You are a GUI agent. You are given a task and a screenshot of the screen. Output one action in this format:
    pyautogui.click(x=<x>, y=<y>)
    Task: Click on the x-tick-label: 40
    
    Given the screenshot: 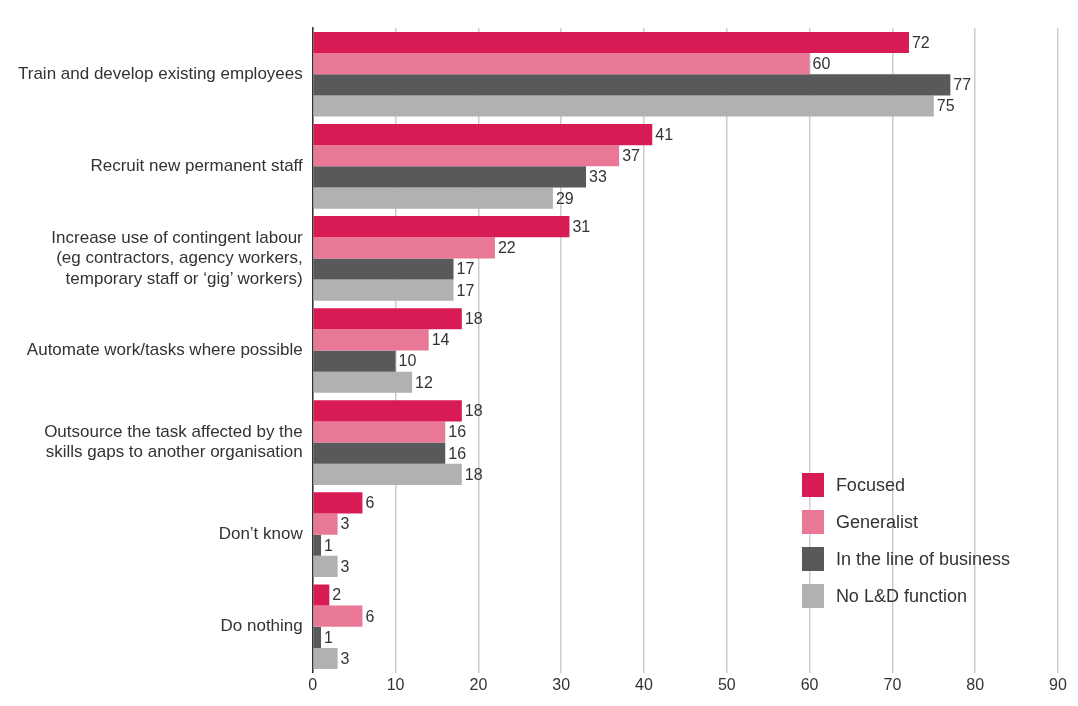 What is the action you would take?
    pyautogui.click(x=644, y=684)
    